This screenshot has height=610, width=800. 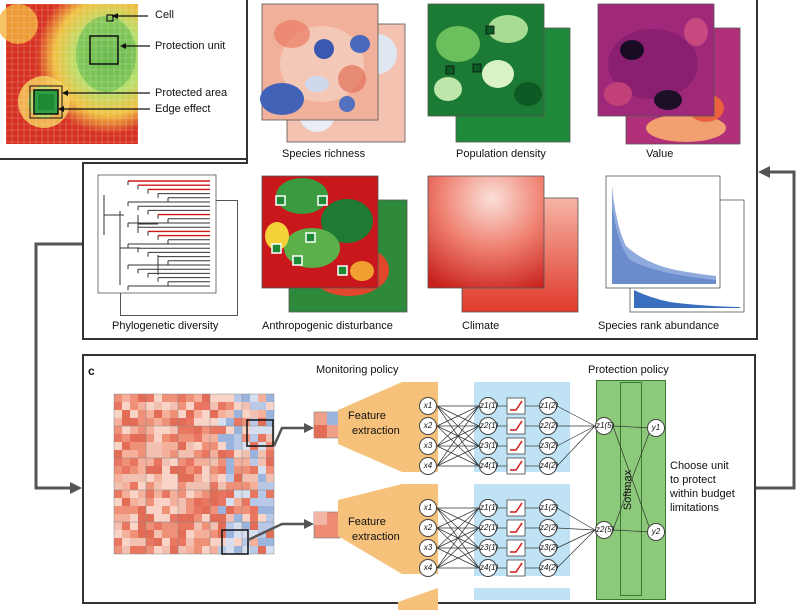 I want to click on population-density-caption: Population density, so click(x=501, y=154).